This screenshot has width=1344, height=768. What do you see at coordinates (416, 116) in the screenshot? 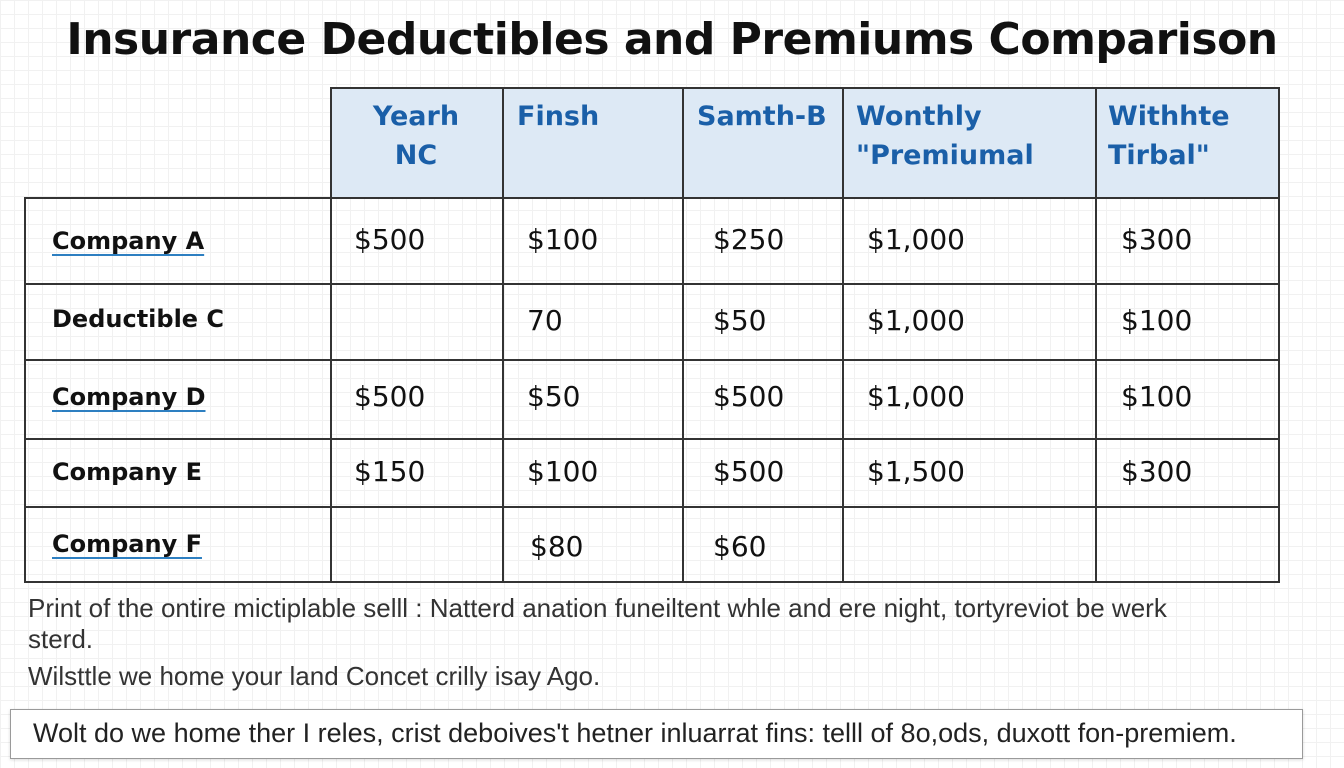
I see `header-label: Yearh` at bounding box center [416, 116].